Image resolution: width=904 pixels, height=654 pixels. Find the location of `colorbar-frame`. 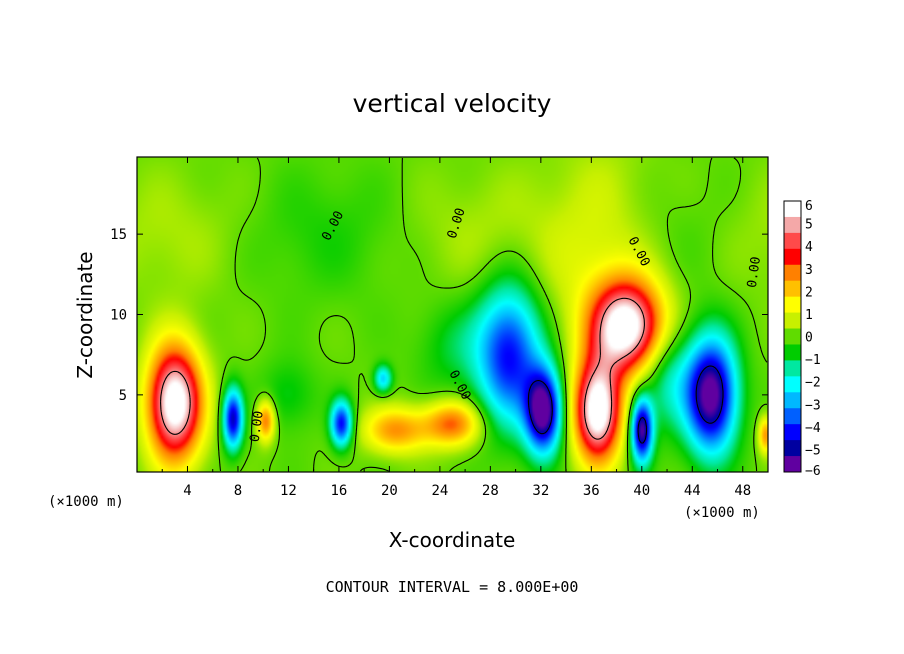

colorbar-frame is located at coordinates (792, 336).